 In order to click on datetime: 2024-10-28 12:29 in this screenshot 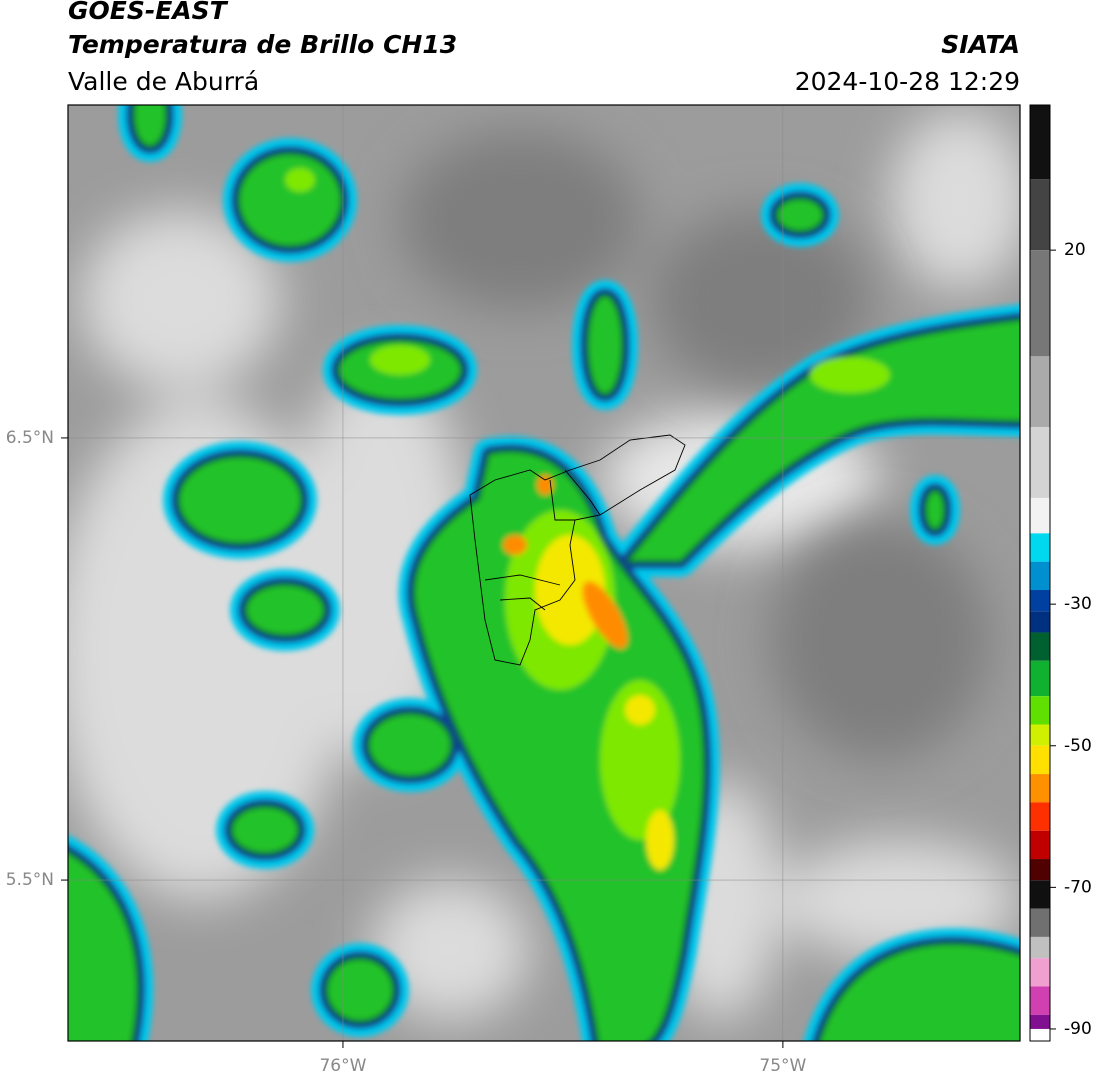, I will do `click(907, 81)`.